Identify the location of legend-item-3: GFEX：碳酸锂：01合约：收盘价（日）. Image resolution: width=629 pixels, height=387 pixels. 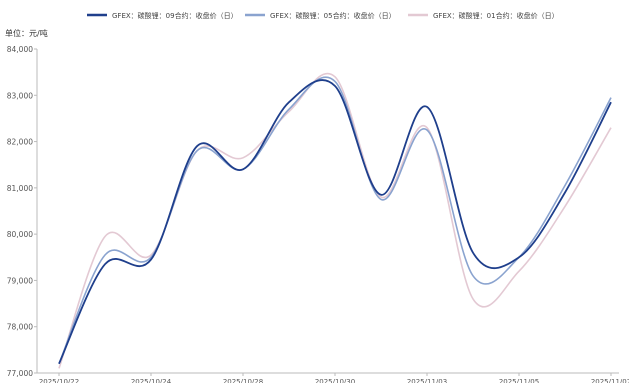
(483, 15).